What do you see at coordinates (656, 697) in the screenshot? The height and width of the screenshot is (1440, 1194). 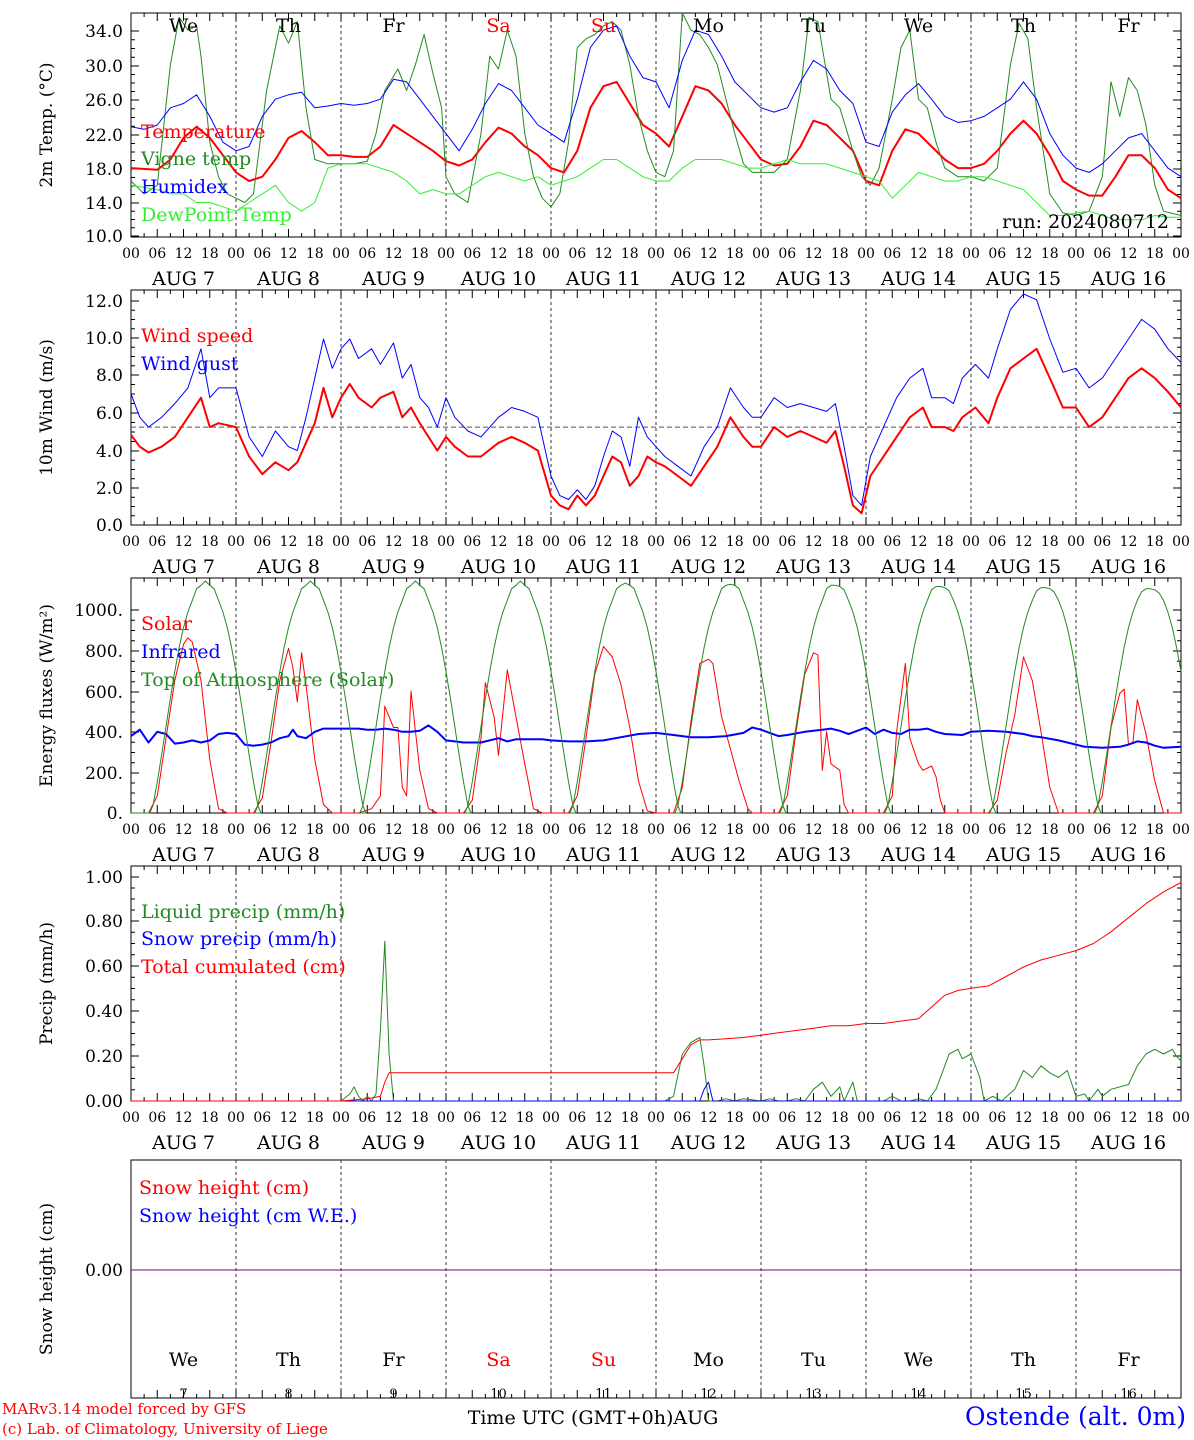 I see `series-top-of-atmosphere-solar-` at bounding box center [656, 697].